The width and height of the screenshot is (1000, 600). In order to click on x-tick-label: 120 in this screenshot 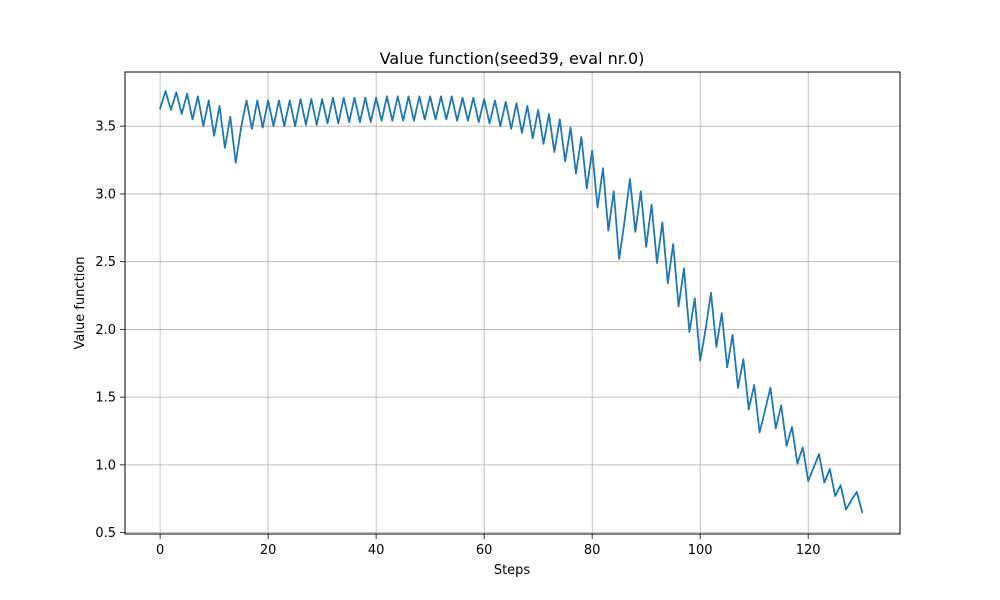, I will do `click(808, 550)`.